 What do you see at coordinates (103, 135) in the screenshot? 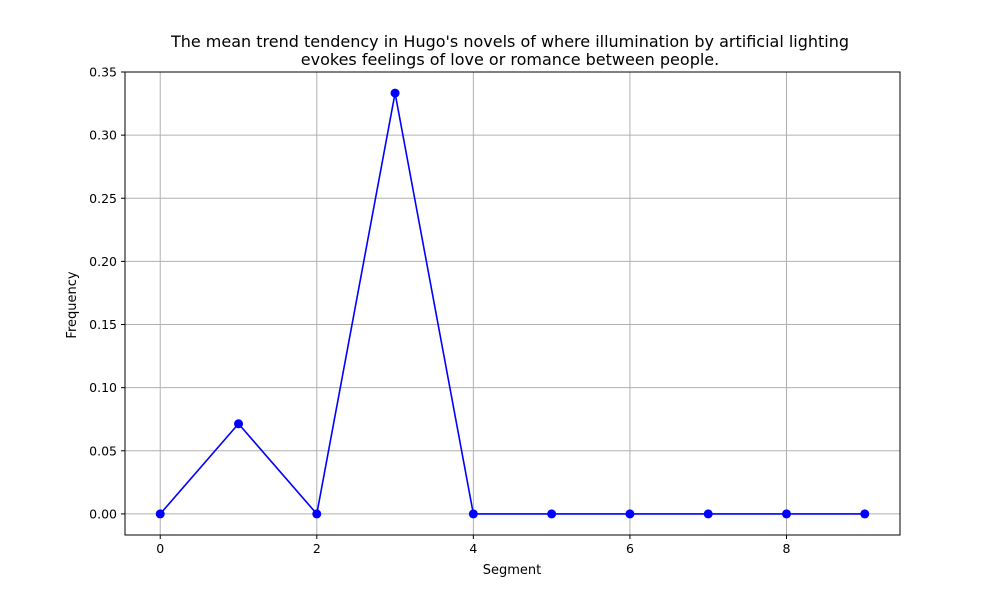
I see `y-tick-label: 0.30` at bounding box center [103, 135].